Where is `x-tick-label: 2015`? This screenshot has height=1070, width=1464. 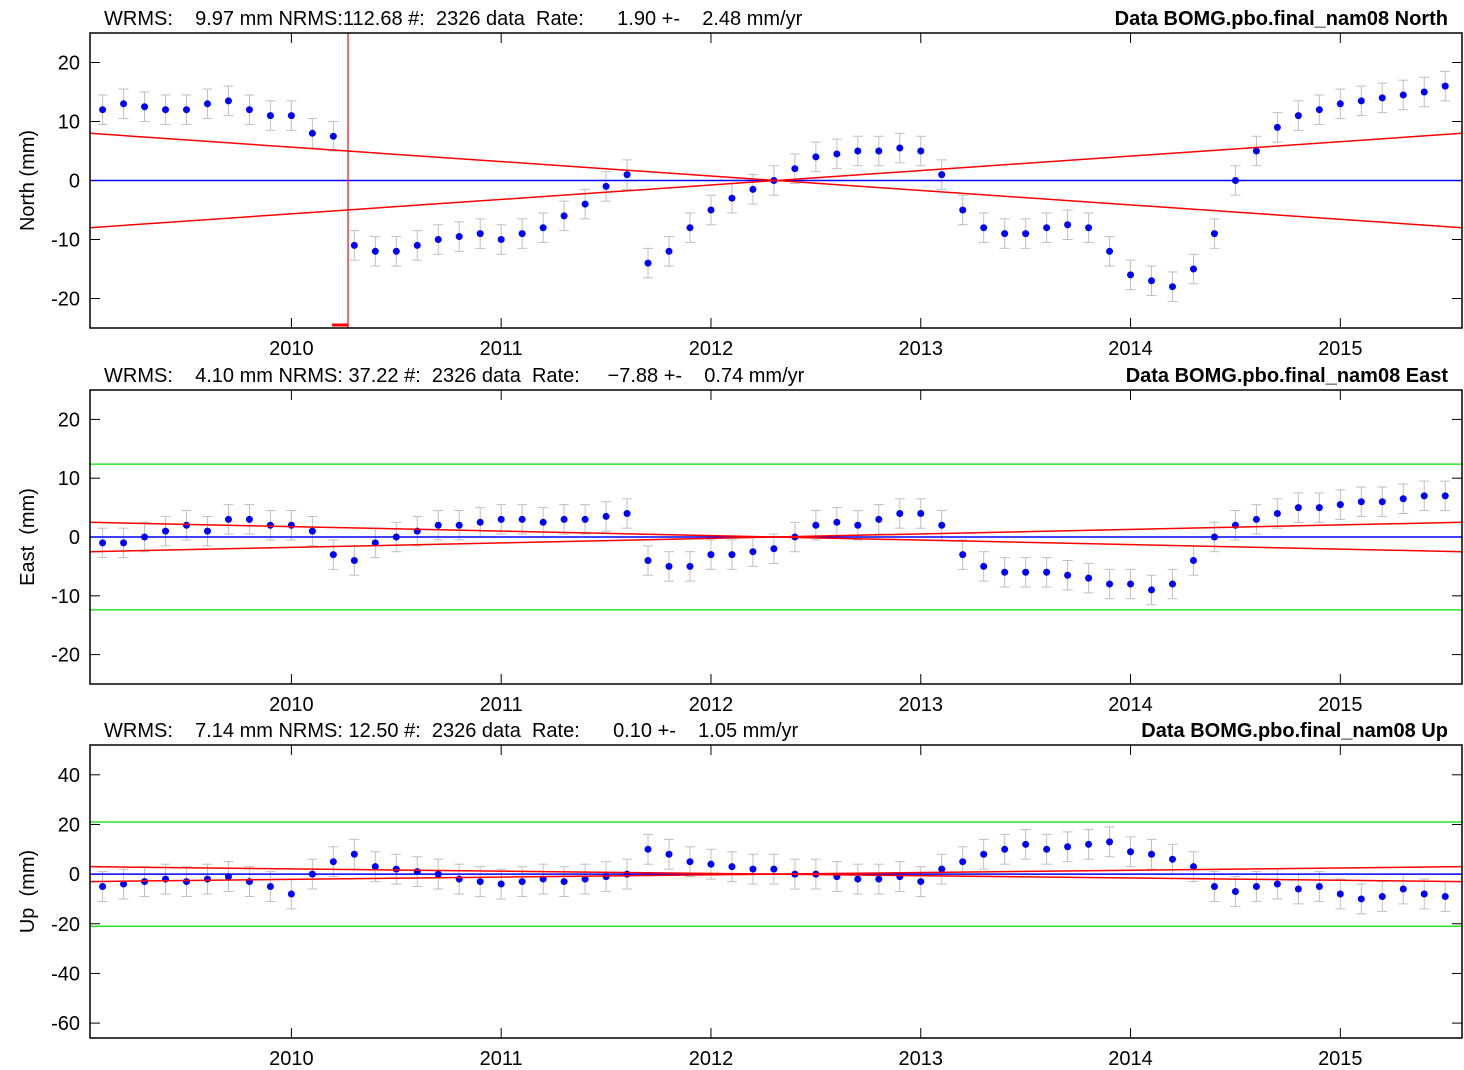 x-tick-label: 2015 is located at coordinates (1340, 705).